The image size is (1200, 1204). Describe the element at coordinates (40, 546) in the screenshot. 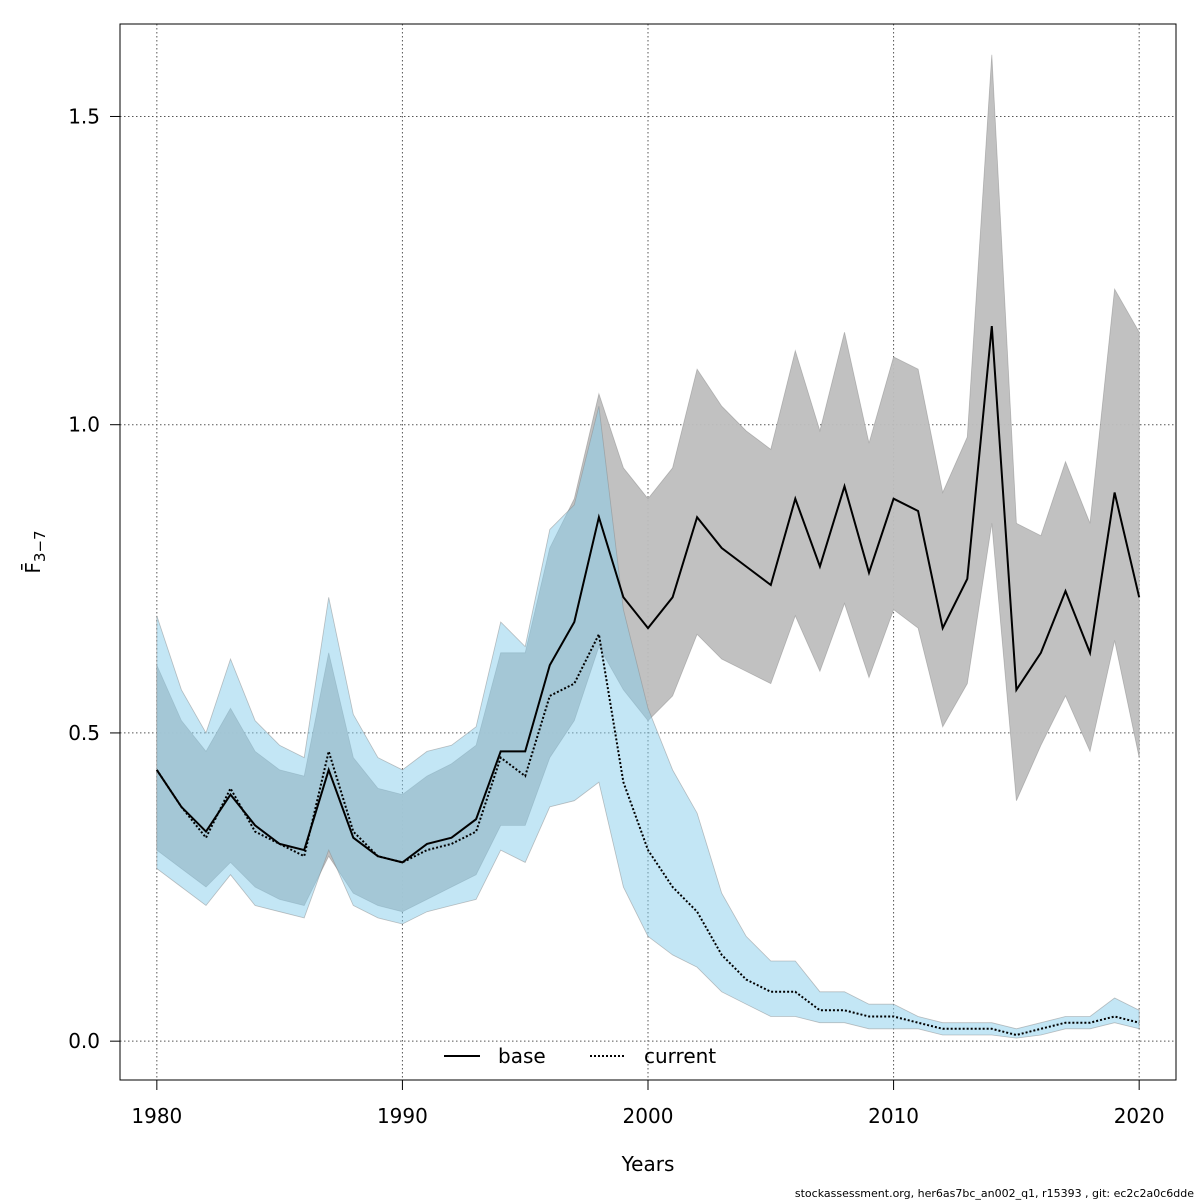

I see `y-axis-title-subscript: 3−7` at that location.